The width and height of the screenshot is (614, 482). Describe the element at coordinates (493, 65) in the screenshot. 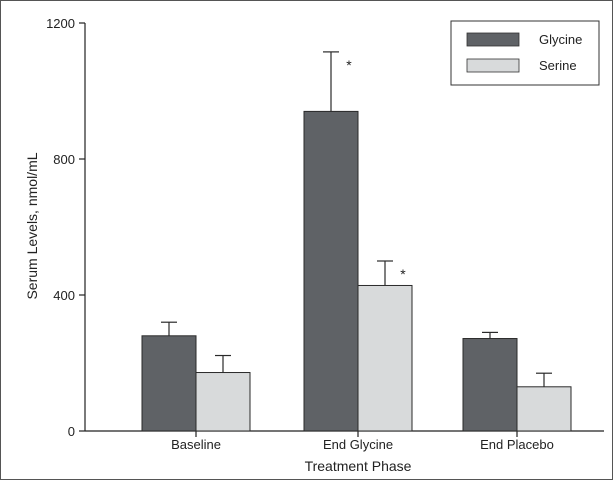

I see `legend-swatch-serine` at that location.